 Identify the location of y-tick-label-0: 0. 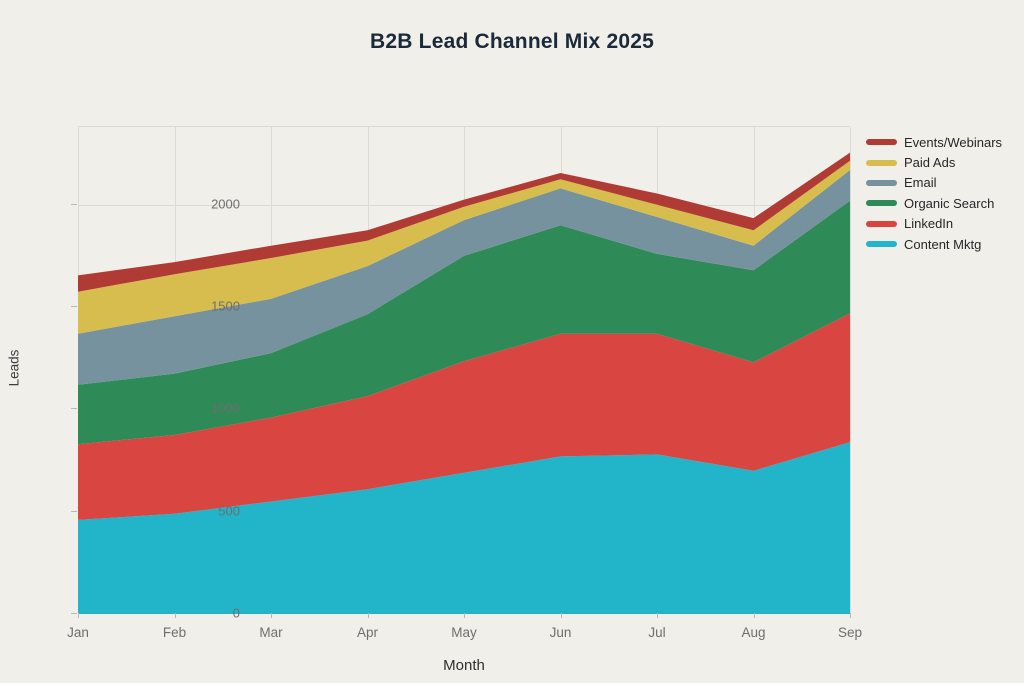
(236, 613).